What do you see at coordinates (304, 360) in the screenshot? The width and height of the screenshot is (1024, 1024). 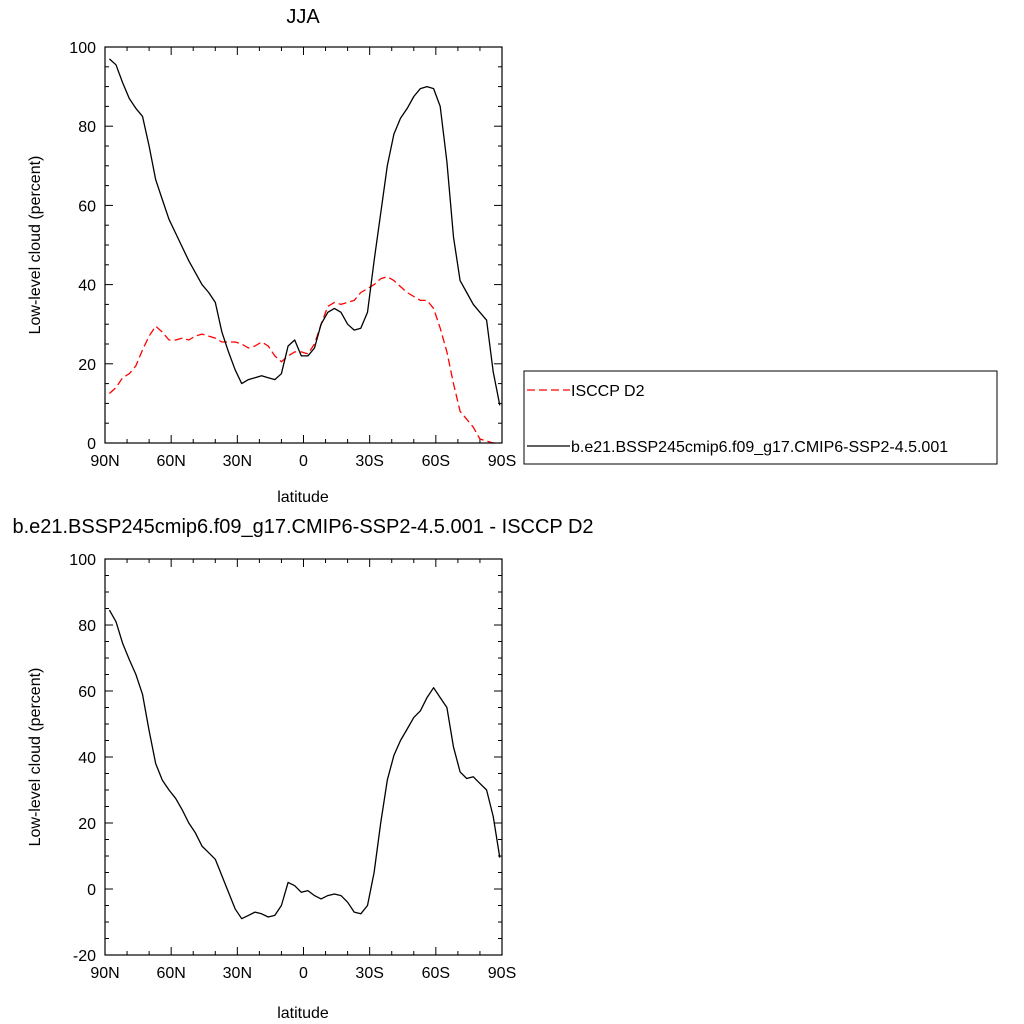 I see `series-line-isccp` at bounding box center [304, 360].